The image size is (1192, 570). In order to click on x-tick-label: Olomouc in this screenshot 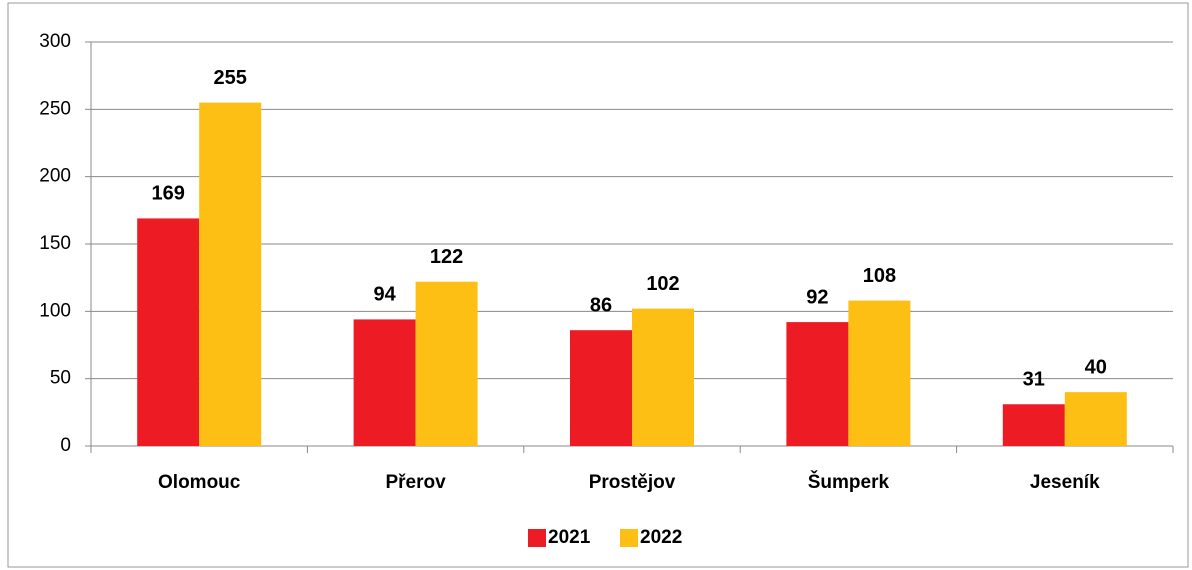, I will do `click(199, 482)`.